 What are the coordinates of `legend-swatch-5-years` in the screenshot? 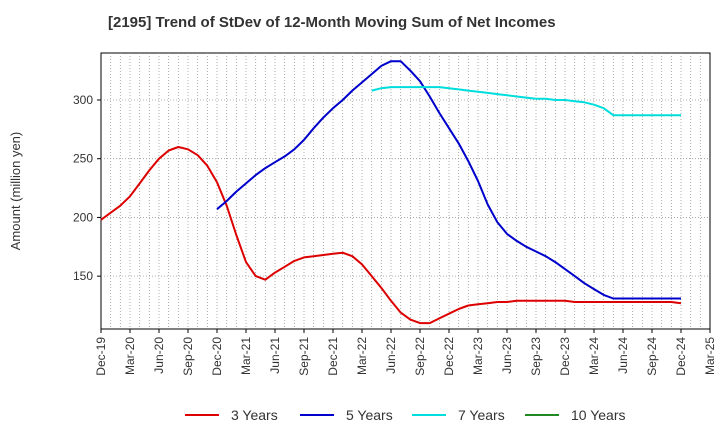 It's located at (317, 415).